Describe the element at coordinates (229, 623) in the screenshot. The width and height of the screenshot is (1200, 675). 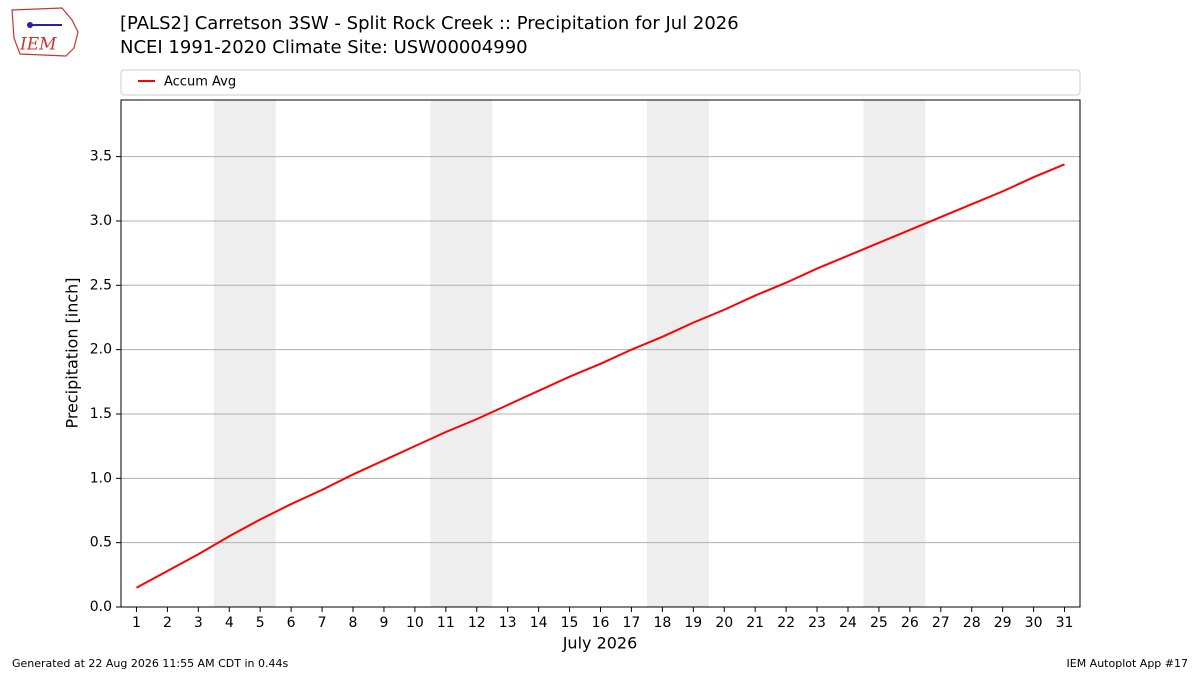
I see `x-tick-label: 4` at that location.